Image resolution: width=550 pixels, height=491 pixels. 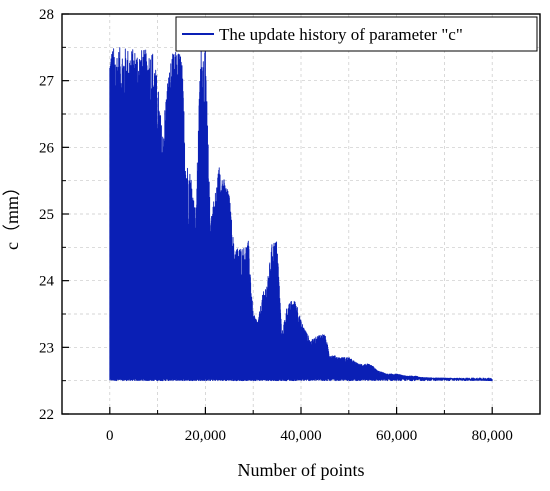 I want to click on x-tick-label: 60,000, so click(x=396, y=436).